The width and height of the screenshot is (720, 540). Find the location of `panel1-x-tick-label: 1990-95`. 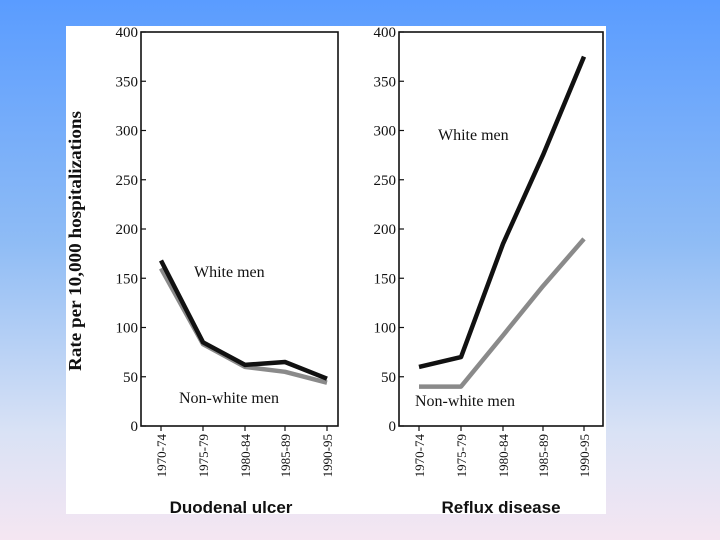

panel1-x-tick-label: 1990-95 is located at coordinates (327, 455).